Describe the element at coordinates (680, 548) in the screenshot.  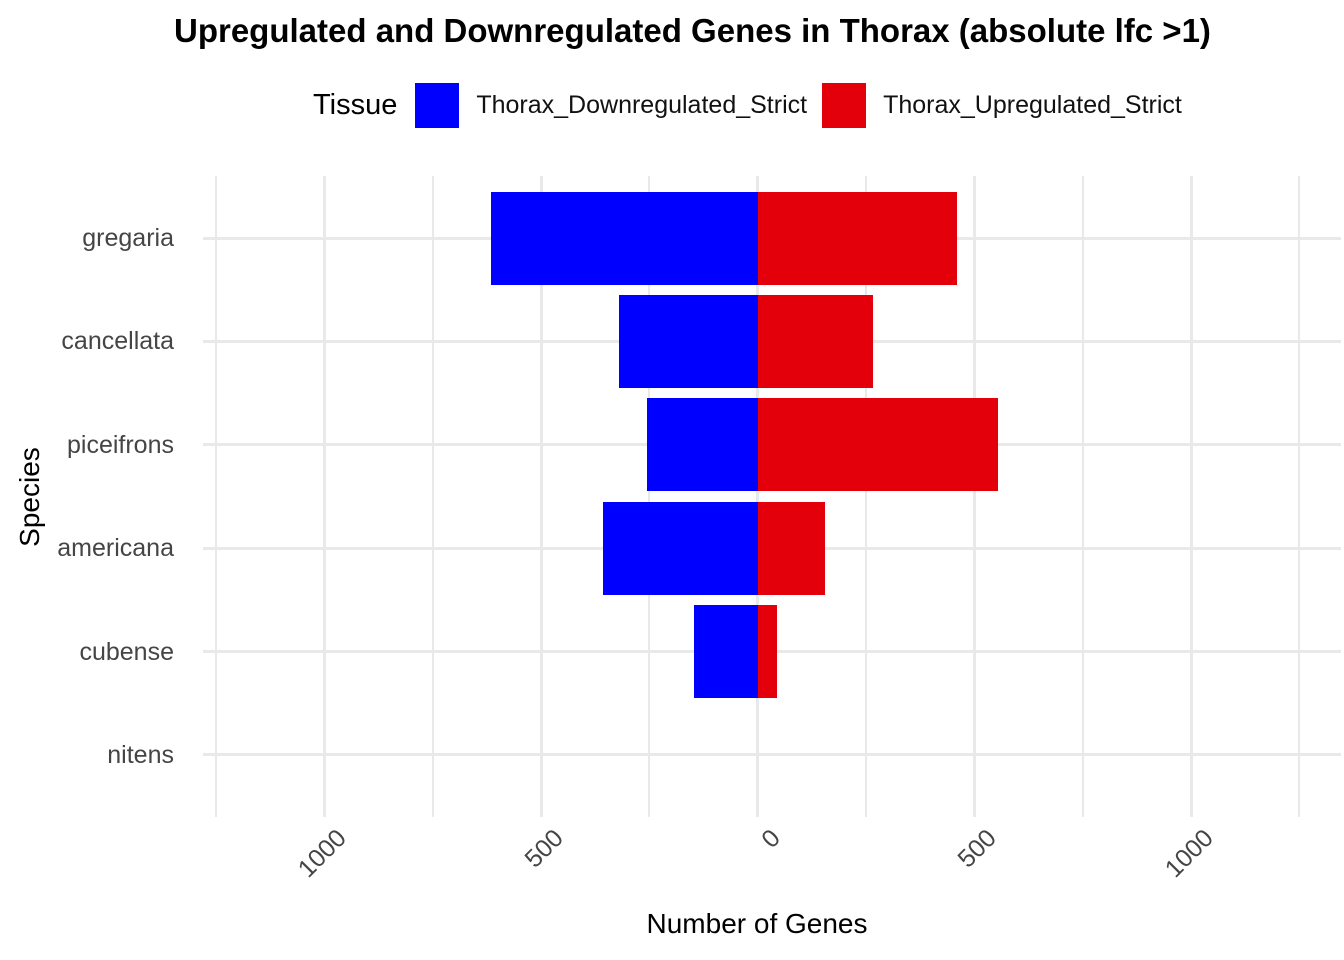
I see `bar-downregulated-americana` at that location.